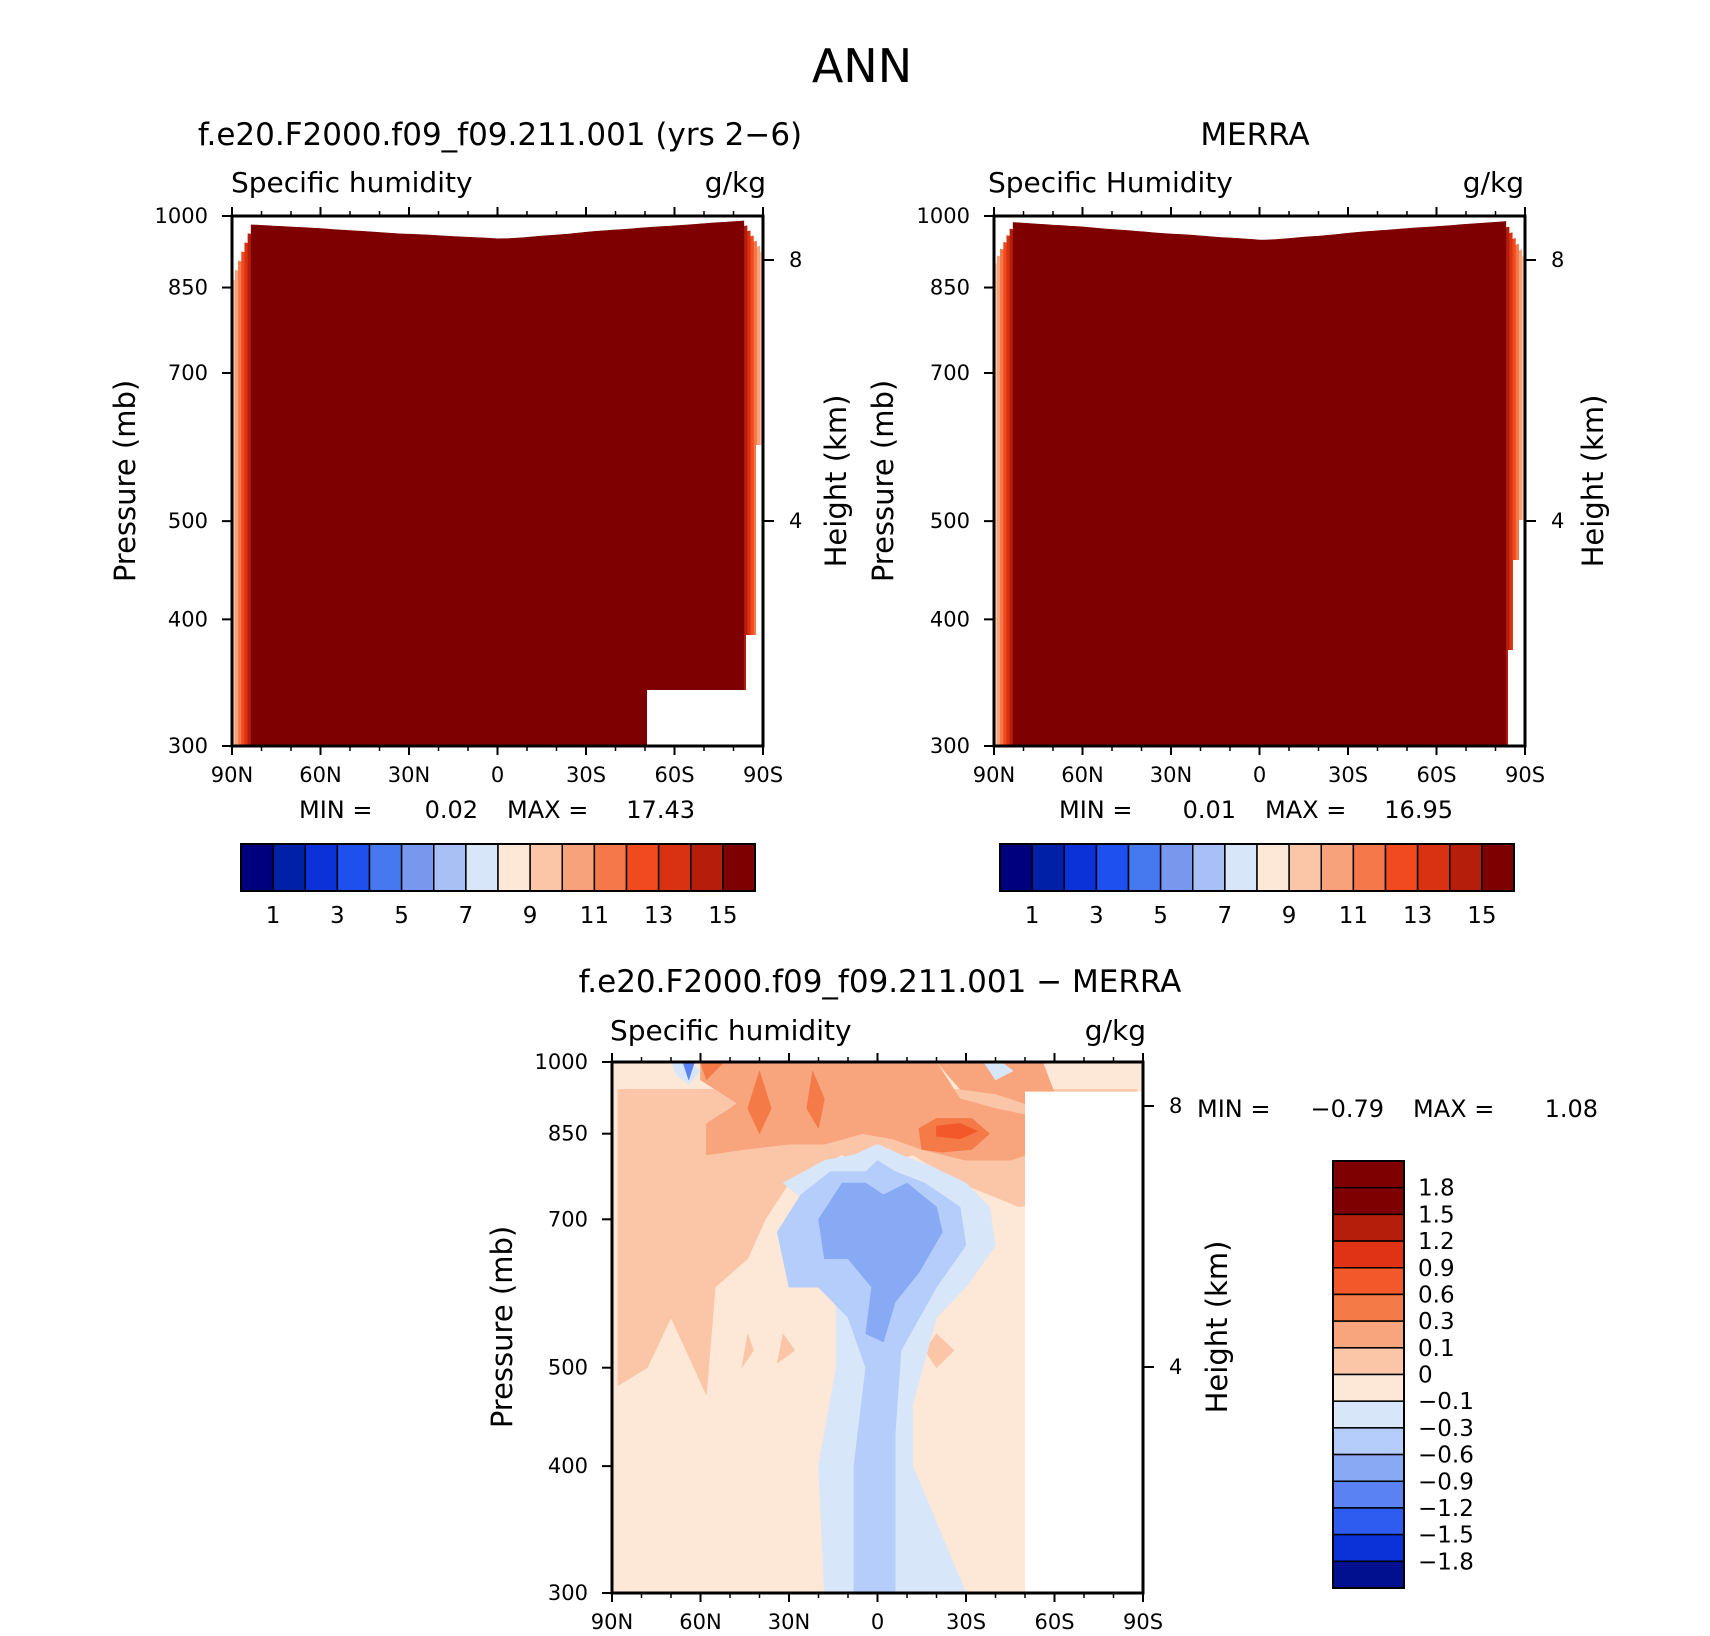 Image resolution: width=1710 pixels, height=1636 pixels. What do you see at coordinates (188, 288) in the screenshot?
I see `panel-model-ytick-label: 850` at bounding box center [188, 288].